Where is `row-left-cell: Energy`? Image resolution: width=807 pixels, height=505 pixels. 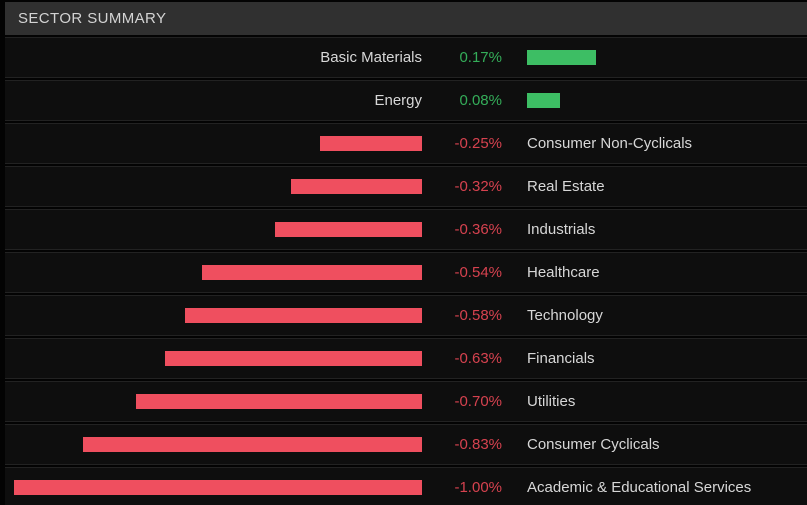 row-left-cell: Energy is located at coordinates (213, 100).